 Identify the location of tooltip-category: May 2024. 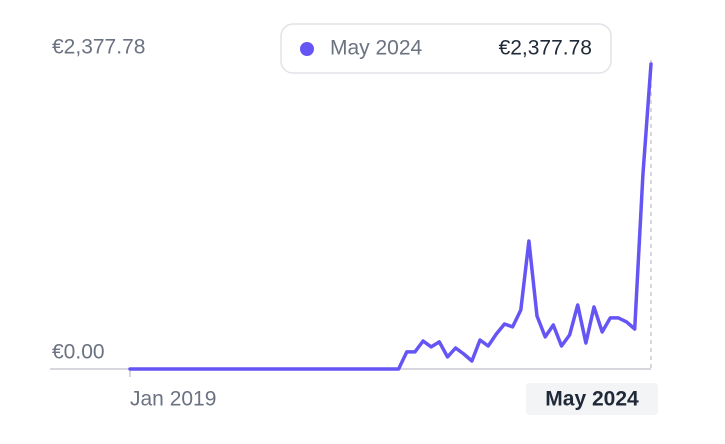
(376, 48).